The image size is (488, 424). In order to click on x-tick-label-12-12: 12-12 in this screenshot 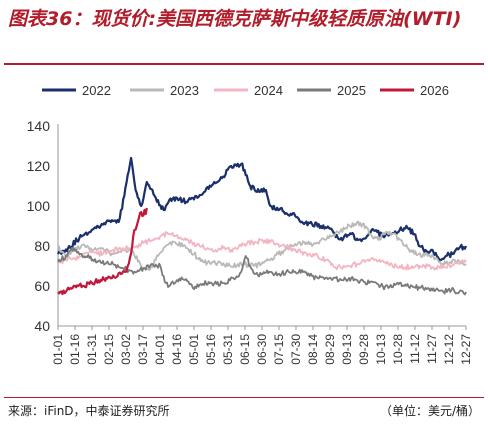, I will do `click(449, 349)`.